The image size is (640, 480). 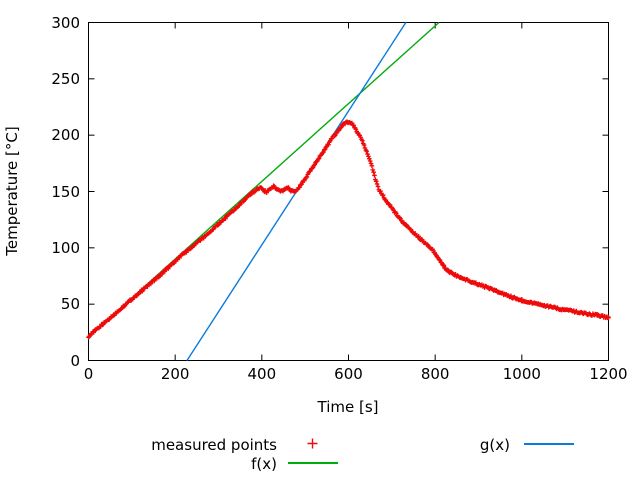 What do you see at coordinates (435, 374) in the screenshot?
I see `x-tick-label: 800` at bounding box center [435, 374].